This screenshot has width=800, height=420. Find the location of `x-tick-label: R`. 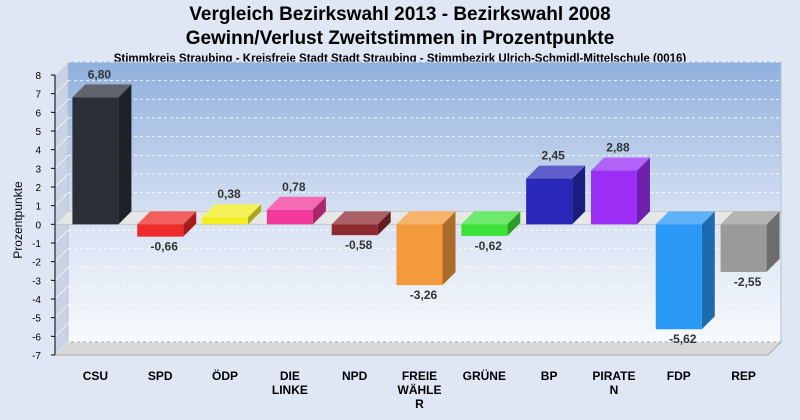

x-tick-label: R is located at coordinates (419, 404).